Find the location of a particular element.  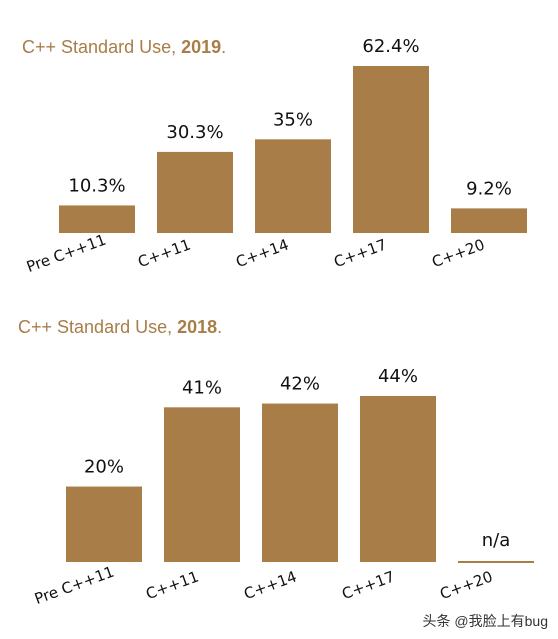

tick-label-2018-1: C++11 is located at coordinates (173, 585).